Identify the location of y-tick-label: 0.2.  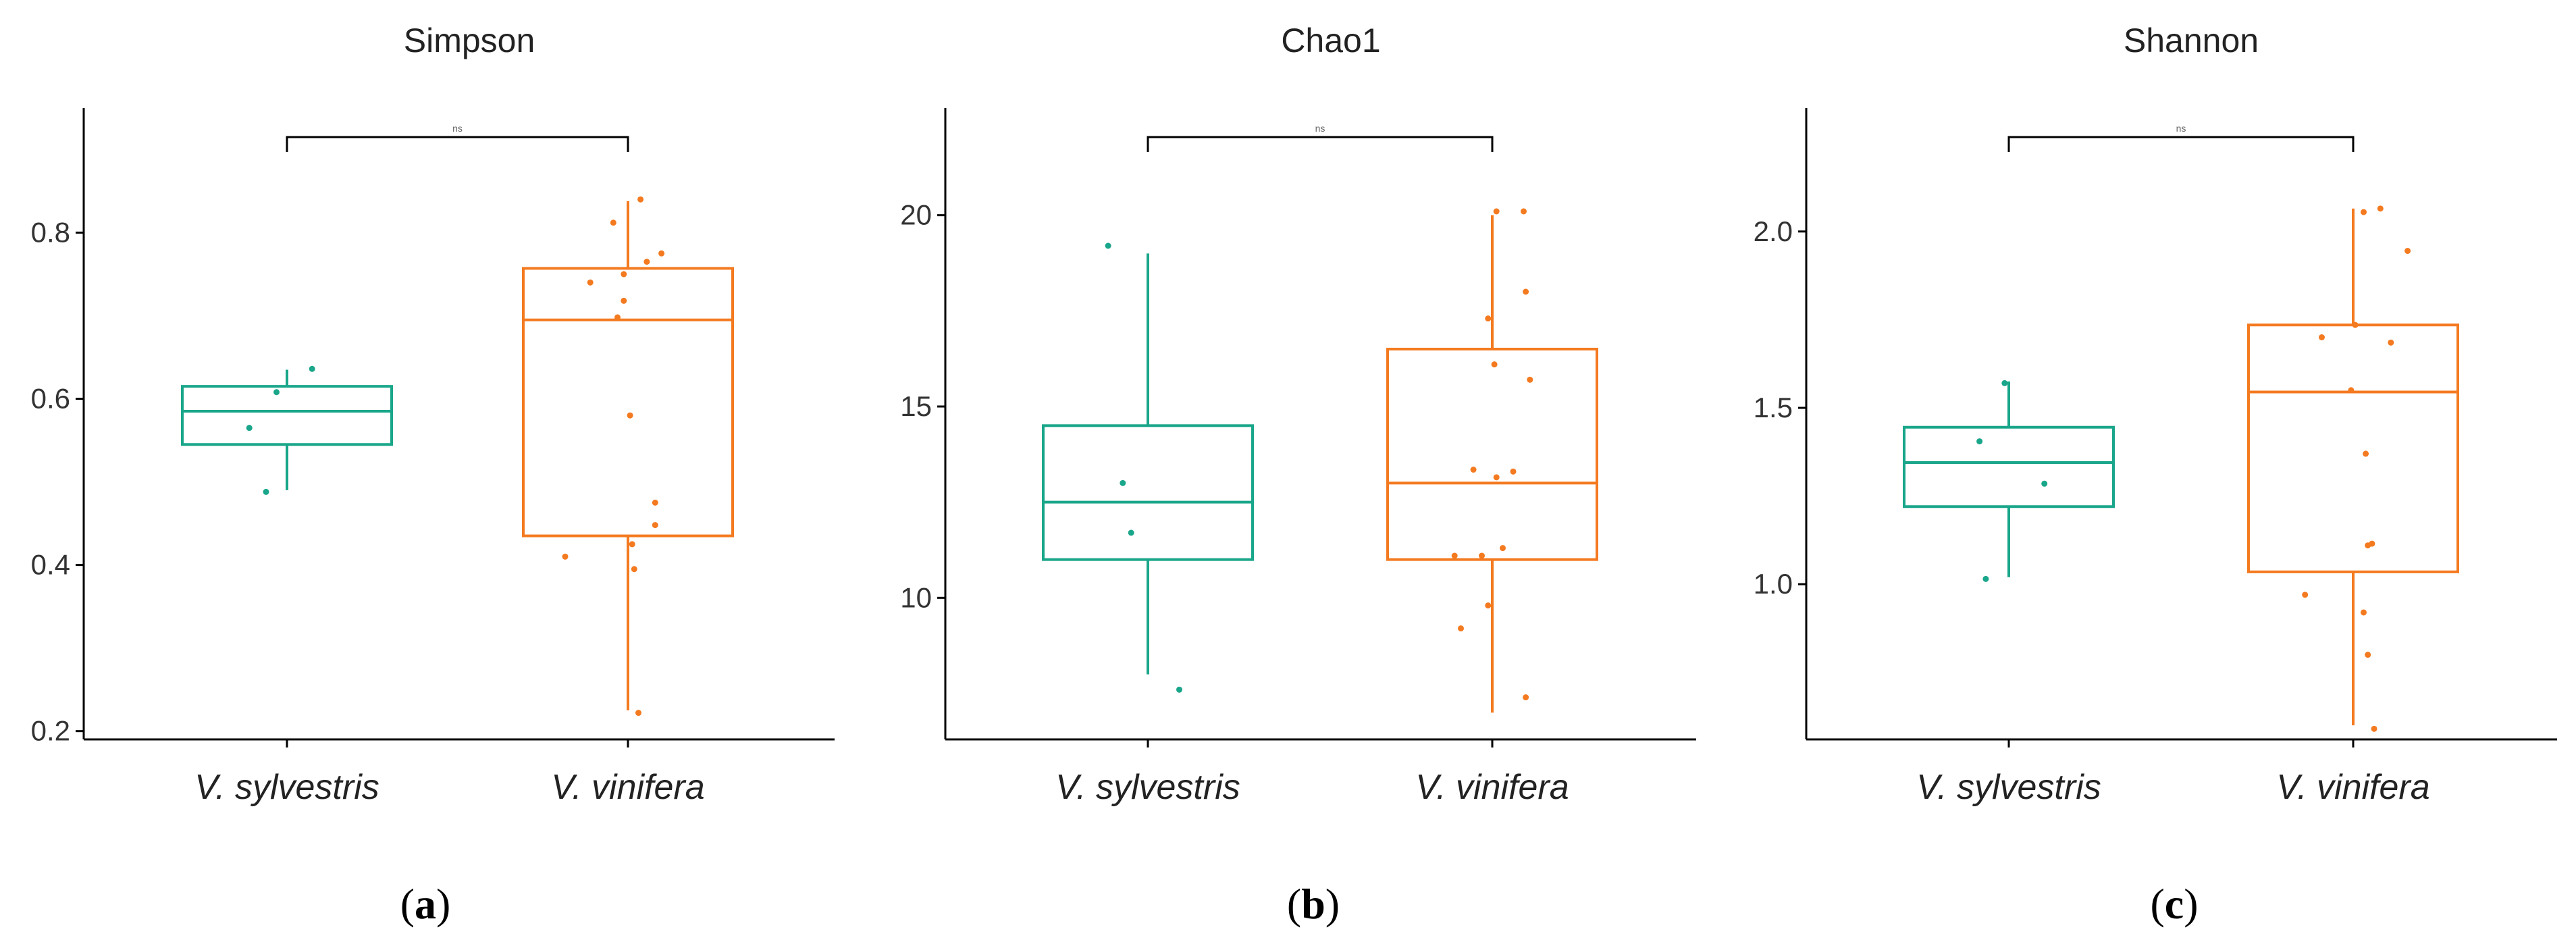
(51, 731).